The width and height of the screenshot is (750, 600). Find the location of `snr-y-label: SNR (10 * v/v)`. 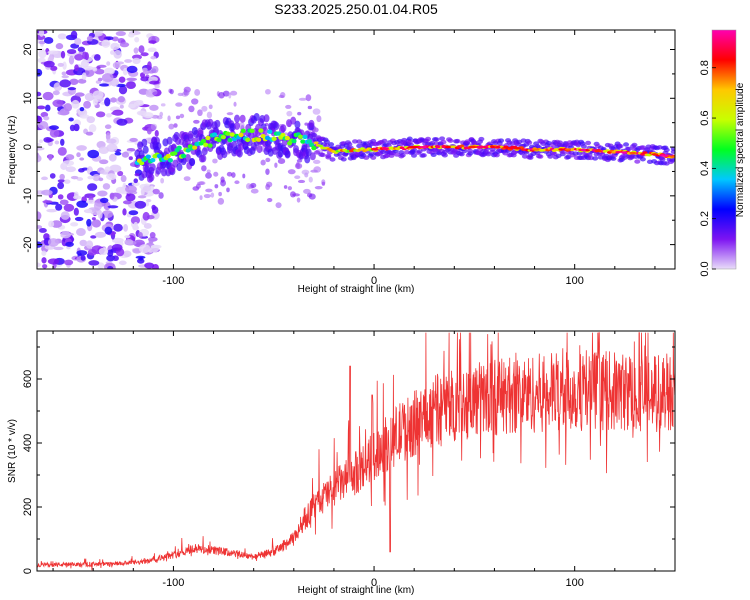

snr-y-label: SNR (10 * v/v) is located at coordinates (12, 451).